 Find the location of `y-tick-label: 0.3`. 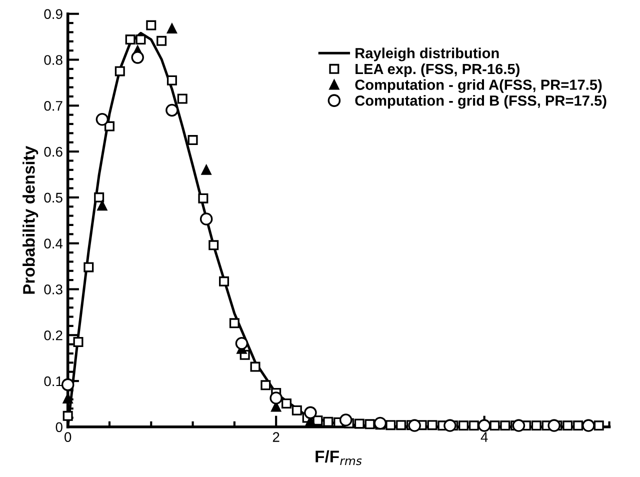

y-tick-label: 0.3 is located at coordinates (53, 289).